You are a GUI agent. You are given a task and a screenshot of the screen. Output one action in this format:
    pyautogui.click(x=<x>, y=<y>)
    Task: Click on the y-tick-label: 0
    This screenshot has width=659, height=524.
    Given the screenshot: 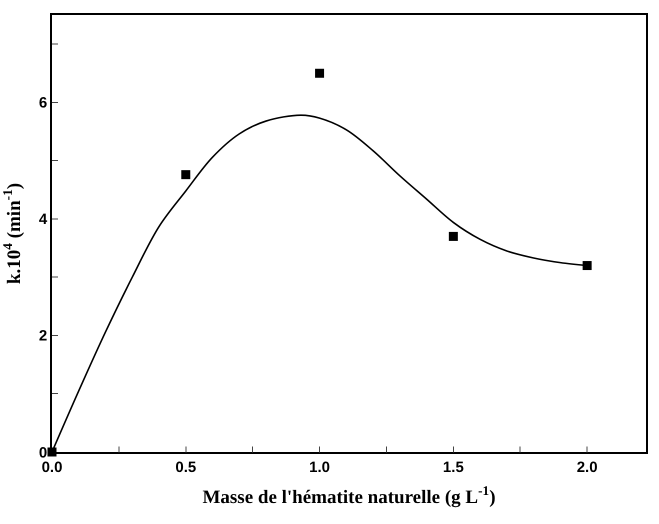 What is the action you would take?
    pyautogui.click(x=43, y=453)
    